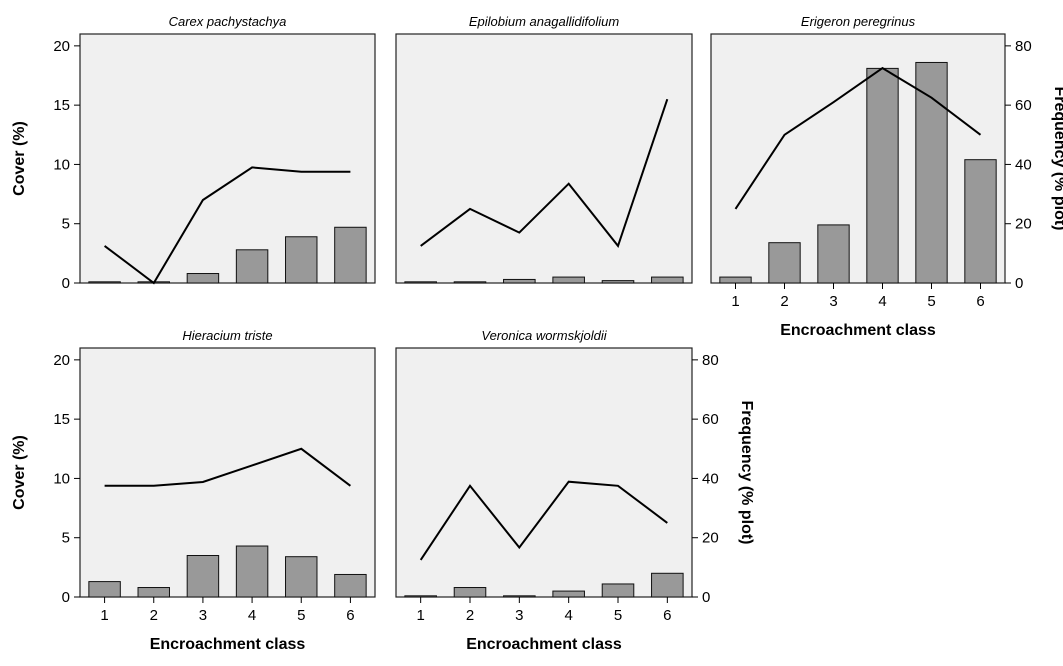 The width and height of the screenshot is (1063, 666). I want to click on panel-5-x-tick-label-6: 6, so click(667, 615).